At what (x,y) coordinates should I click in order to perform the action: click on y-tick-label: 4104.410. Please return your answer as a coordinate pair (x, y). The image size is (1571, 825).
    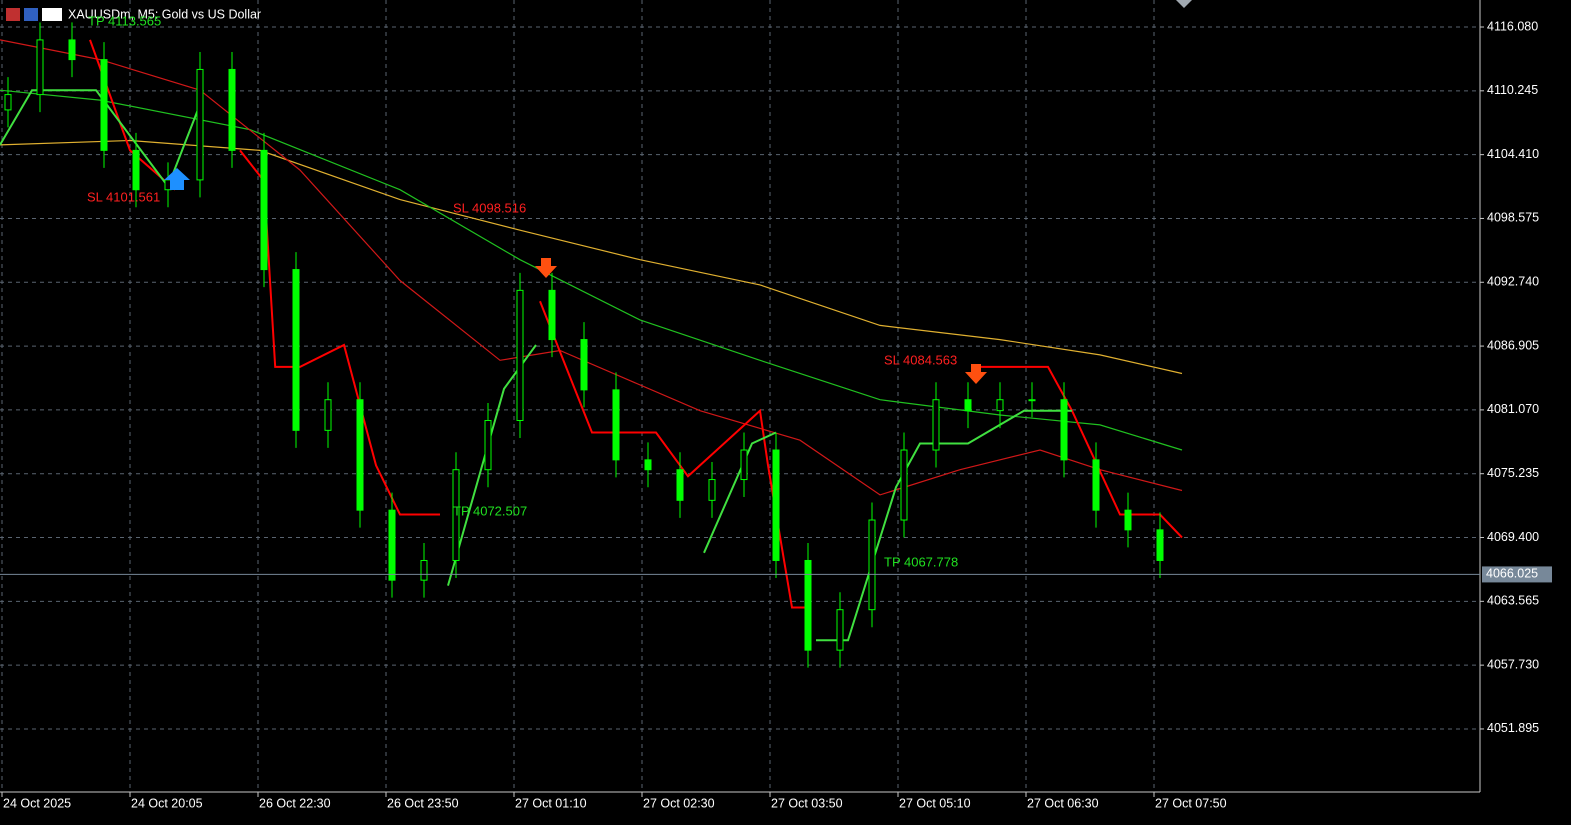
    Looking at the image, I should click on (1513, 154).